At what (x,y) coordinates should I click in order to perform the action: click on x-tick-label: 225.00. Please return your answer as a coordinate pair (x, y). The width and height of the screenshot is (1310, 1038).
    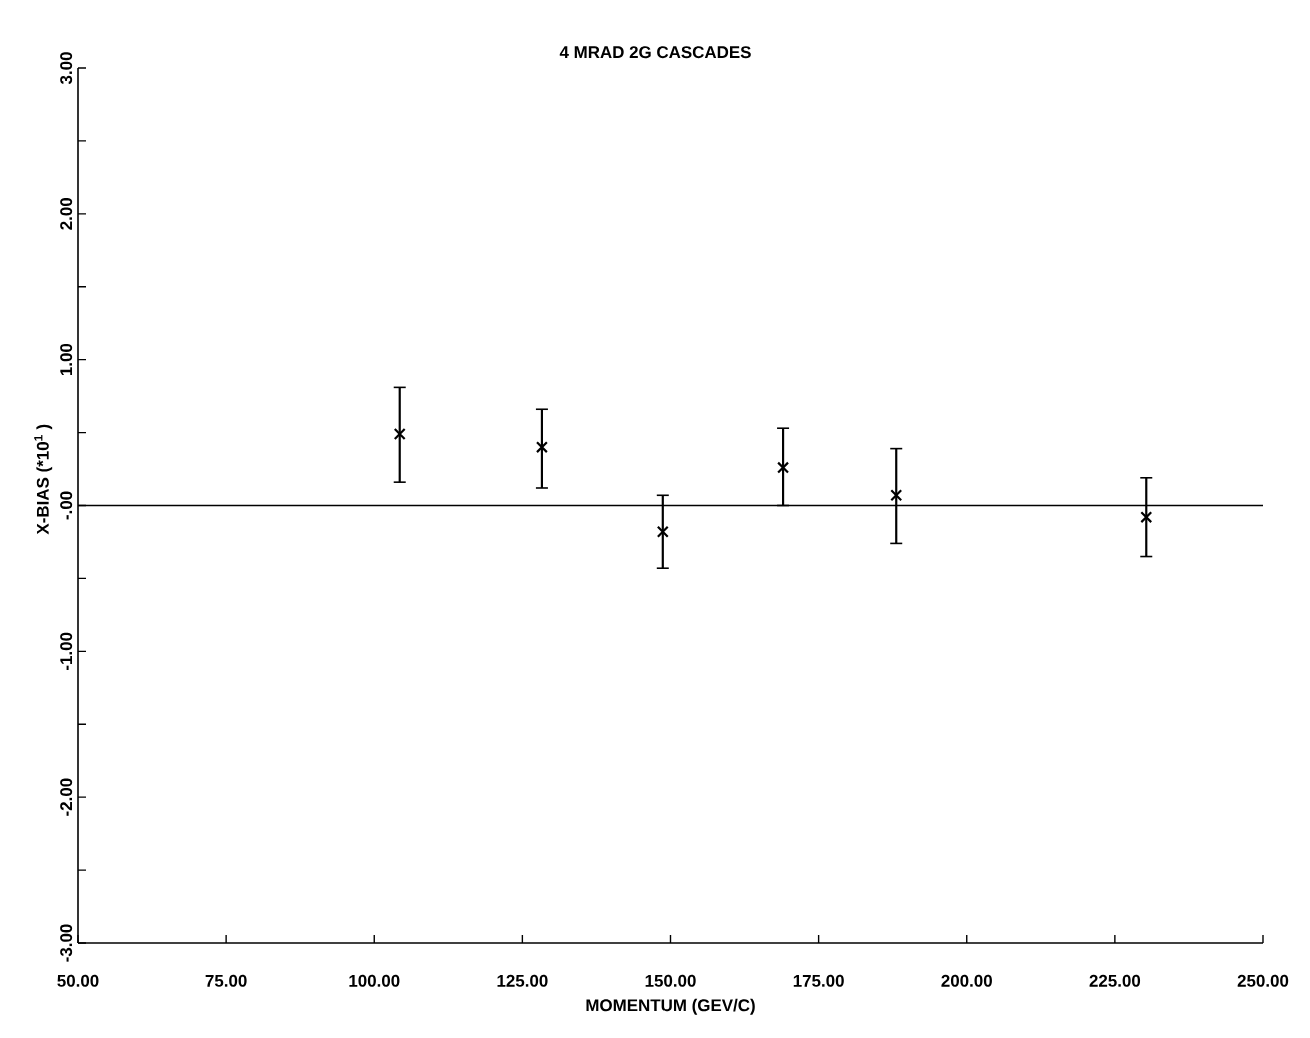
    Looking at the image, I should click on (1115, 980).